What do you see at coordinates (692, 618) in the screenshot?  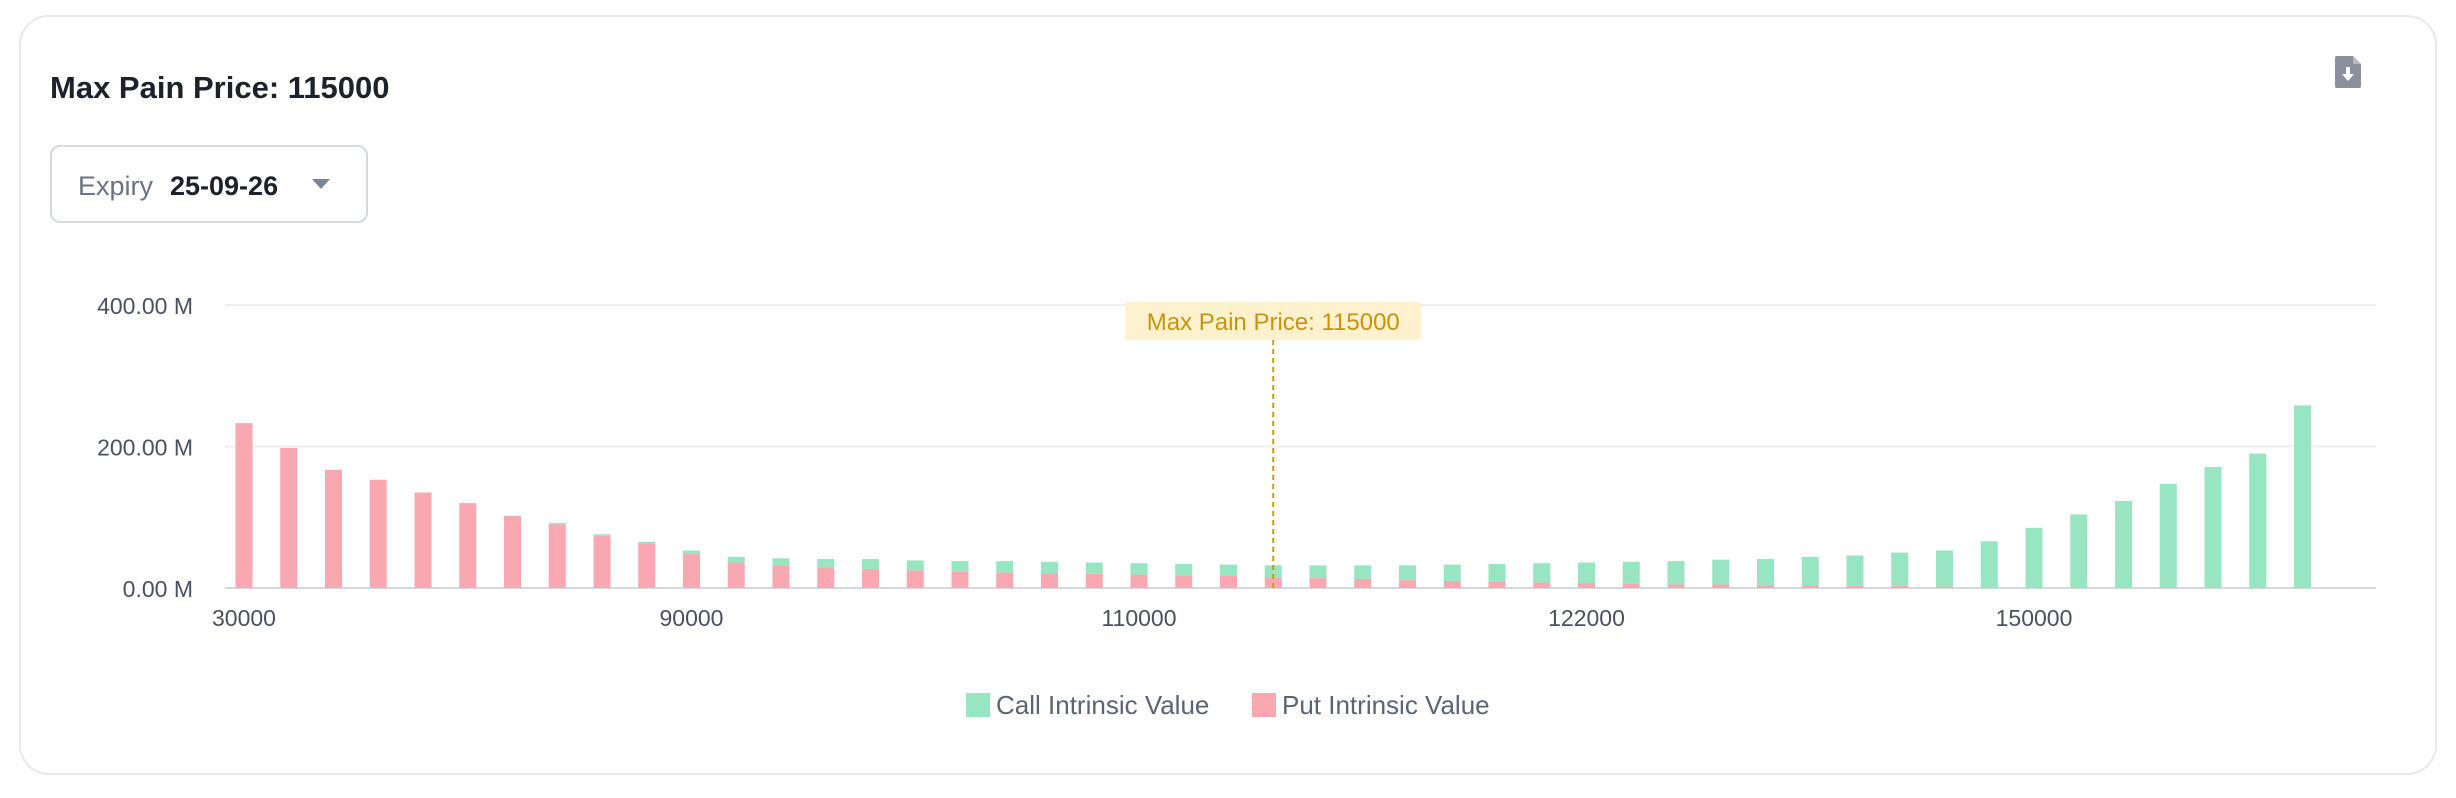 I see `x-tick-label: 90000` at bounding box center [692, 618].